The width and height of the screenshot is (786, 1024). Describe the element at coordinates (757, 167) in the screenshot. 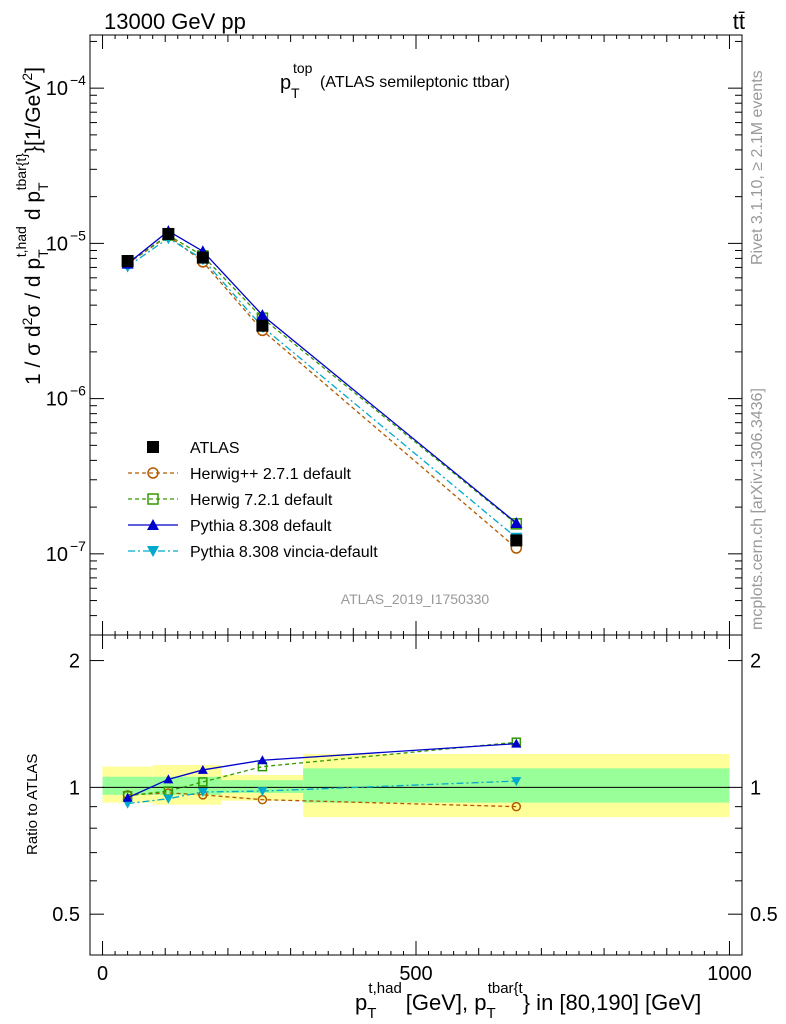

I see `rivet-label: Rivet 3.1.10, ≥ 2.1M events` at that location.